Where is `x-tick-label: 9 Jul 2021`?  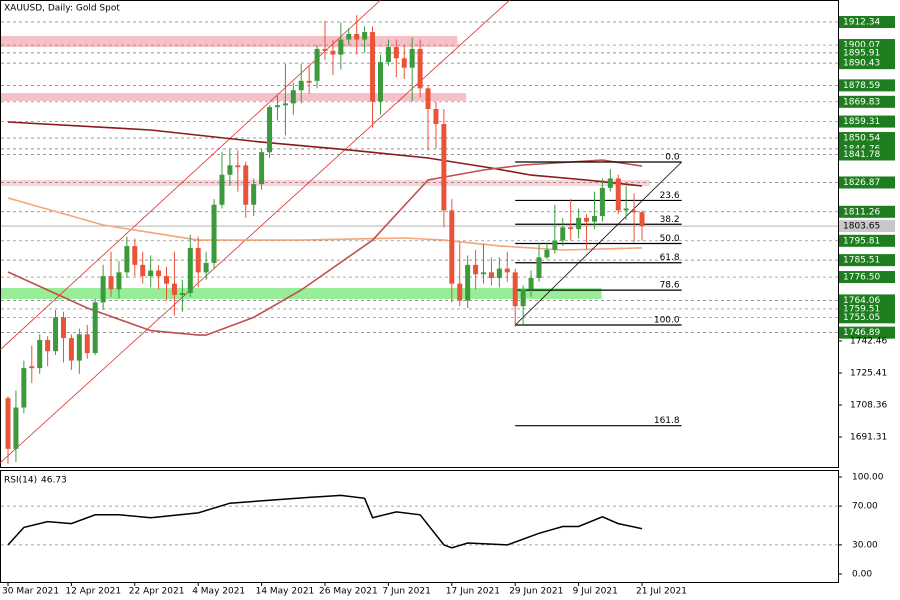 x-tick-label: 9 Jul 2021 is located at coordinates (595, 592).